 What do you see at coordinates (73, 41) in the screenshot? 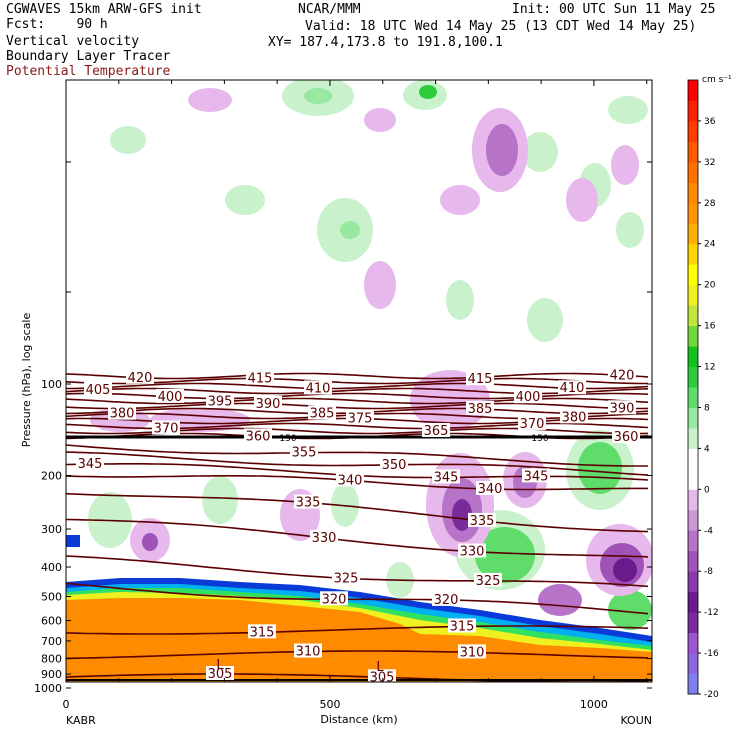
I see `field-vertical-velocity: Vertical velocity` at bounding box center [73, 41].